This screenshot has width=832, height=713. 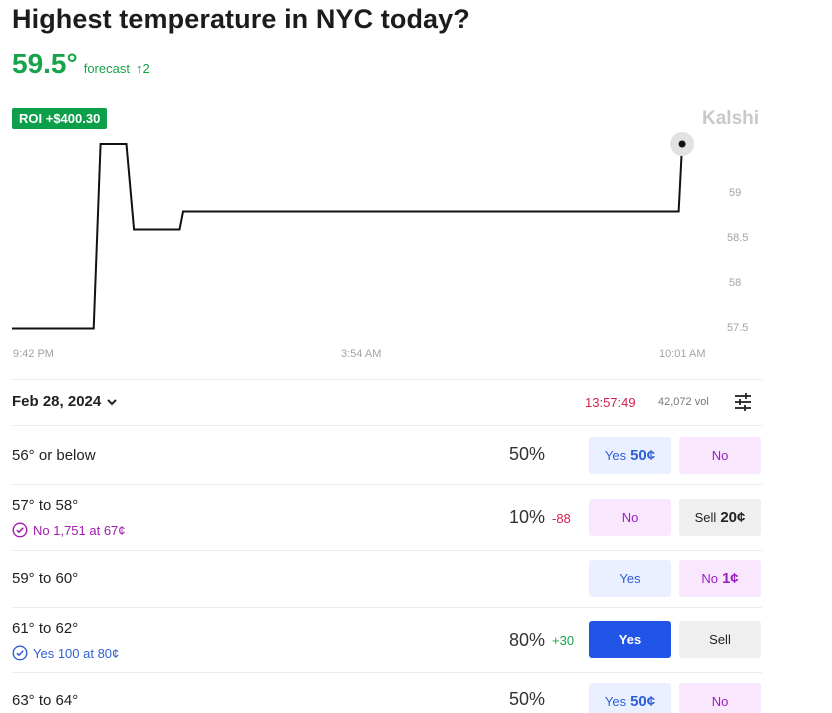 What do you see at coordinates (527, 517) in the screenshot?
I see `outcome-percent: 10%` at bounding box center [527, 517].